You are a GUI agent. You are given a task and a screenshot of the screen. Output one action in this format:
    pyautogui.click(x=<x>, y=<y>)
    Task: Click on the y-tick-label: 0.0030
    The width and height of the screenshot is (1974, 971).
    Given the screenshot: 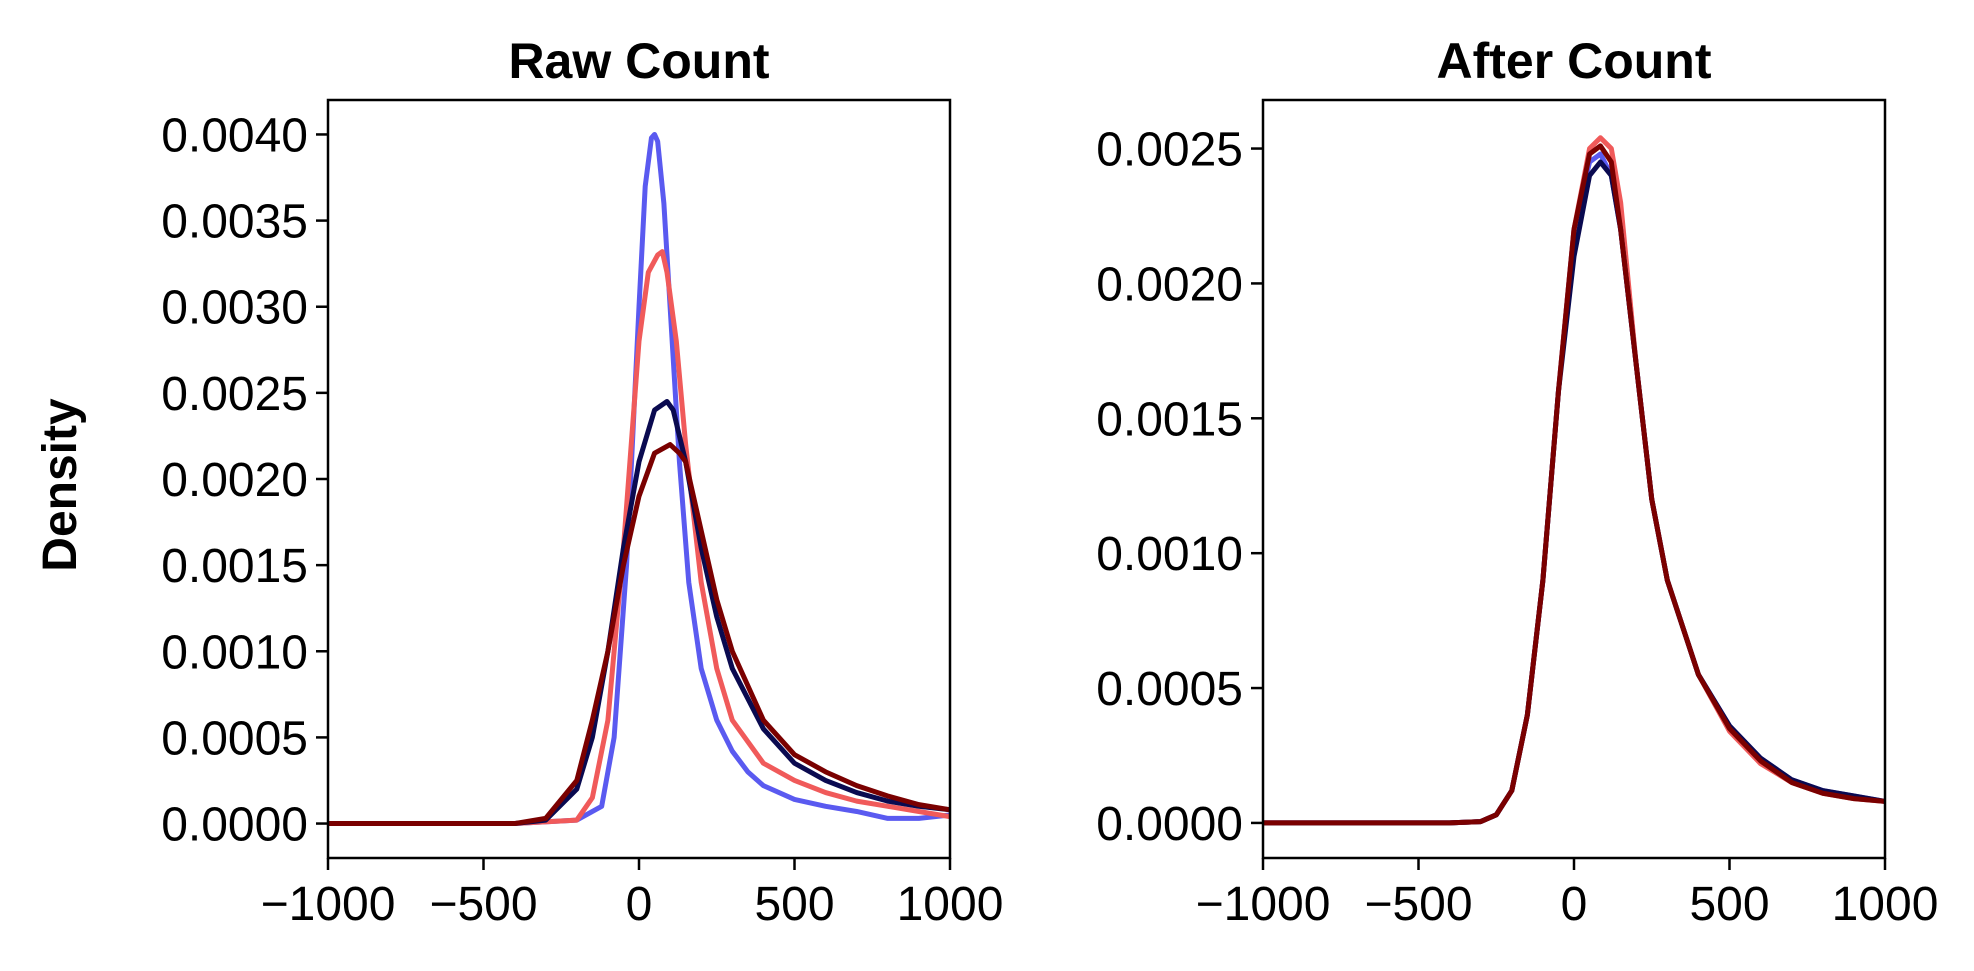 What is the action you would take?
    pyautogui.click(x=234, y=308)
    